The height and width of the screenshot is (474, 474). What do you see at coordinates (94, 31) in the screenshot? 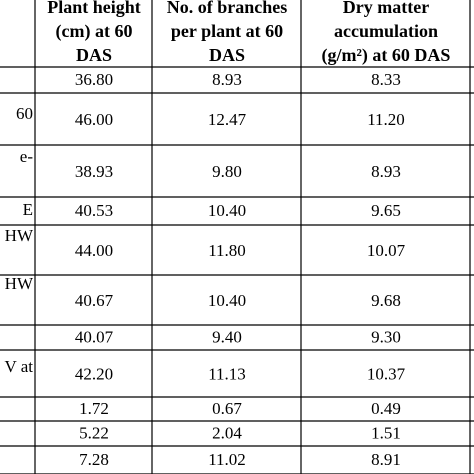
I see `header-text: (cm) at 60` at bounding box center [94, 31].